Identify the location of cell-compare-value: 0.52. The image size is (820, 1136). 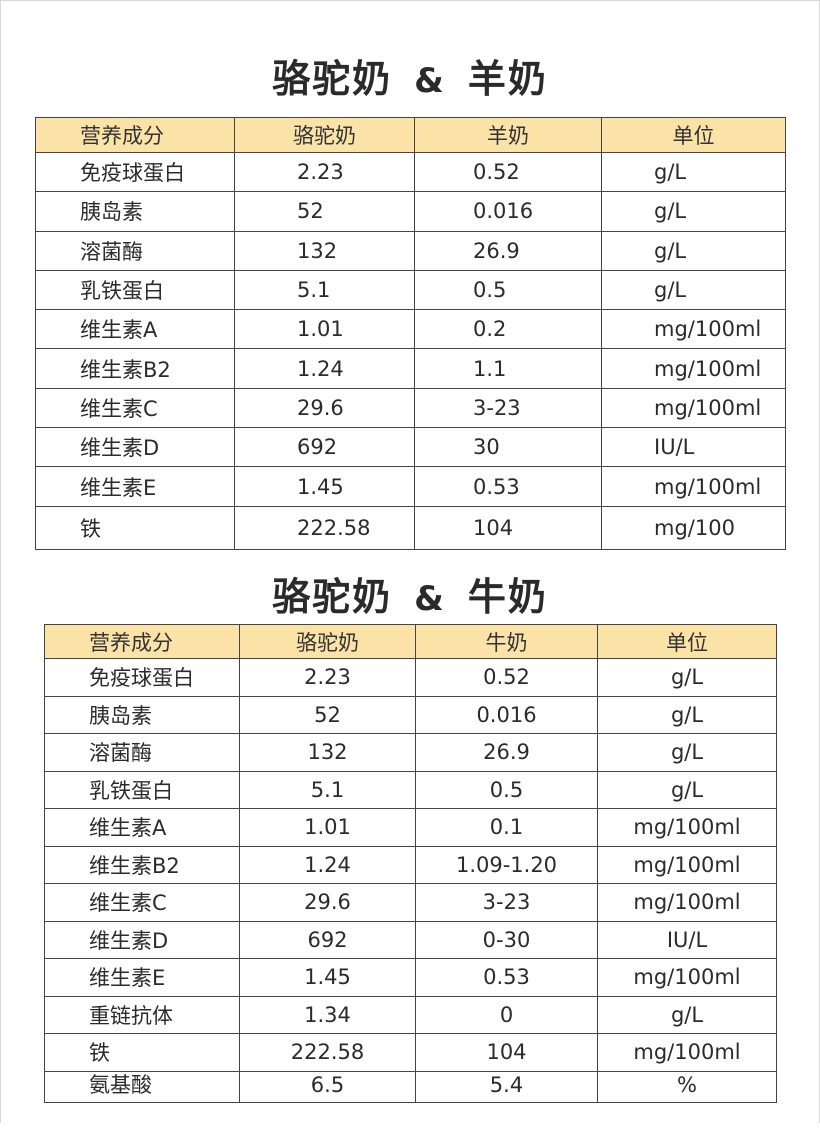
(506, 677).